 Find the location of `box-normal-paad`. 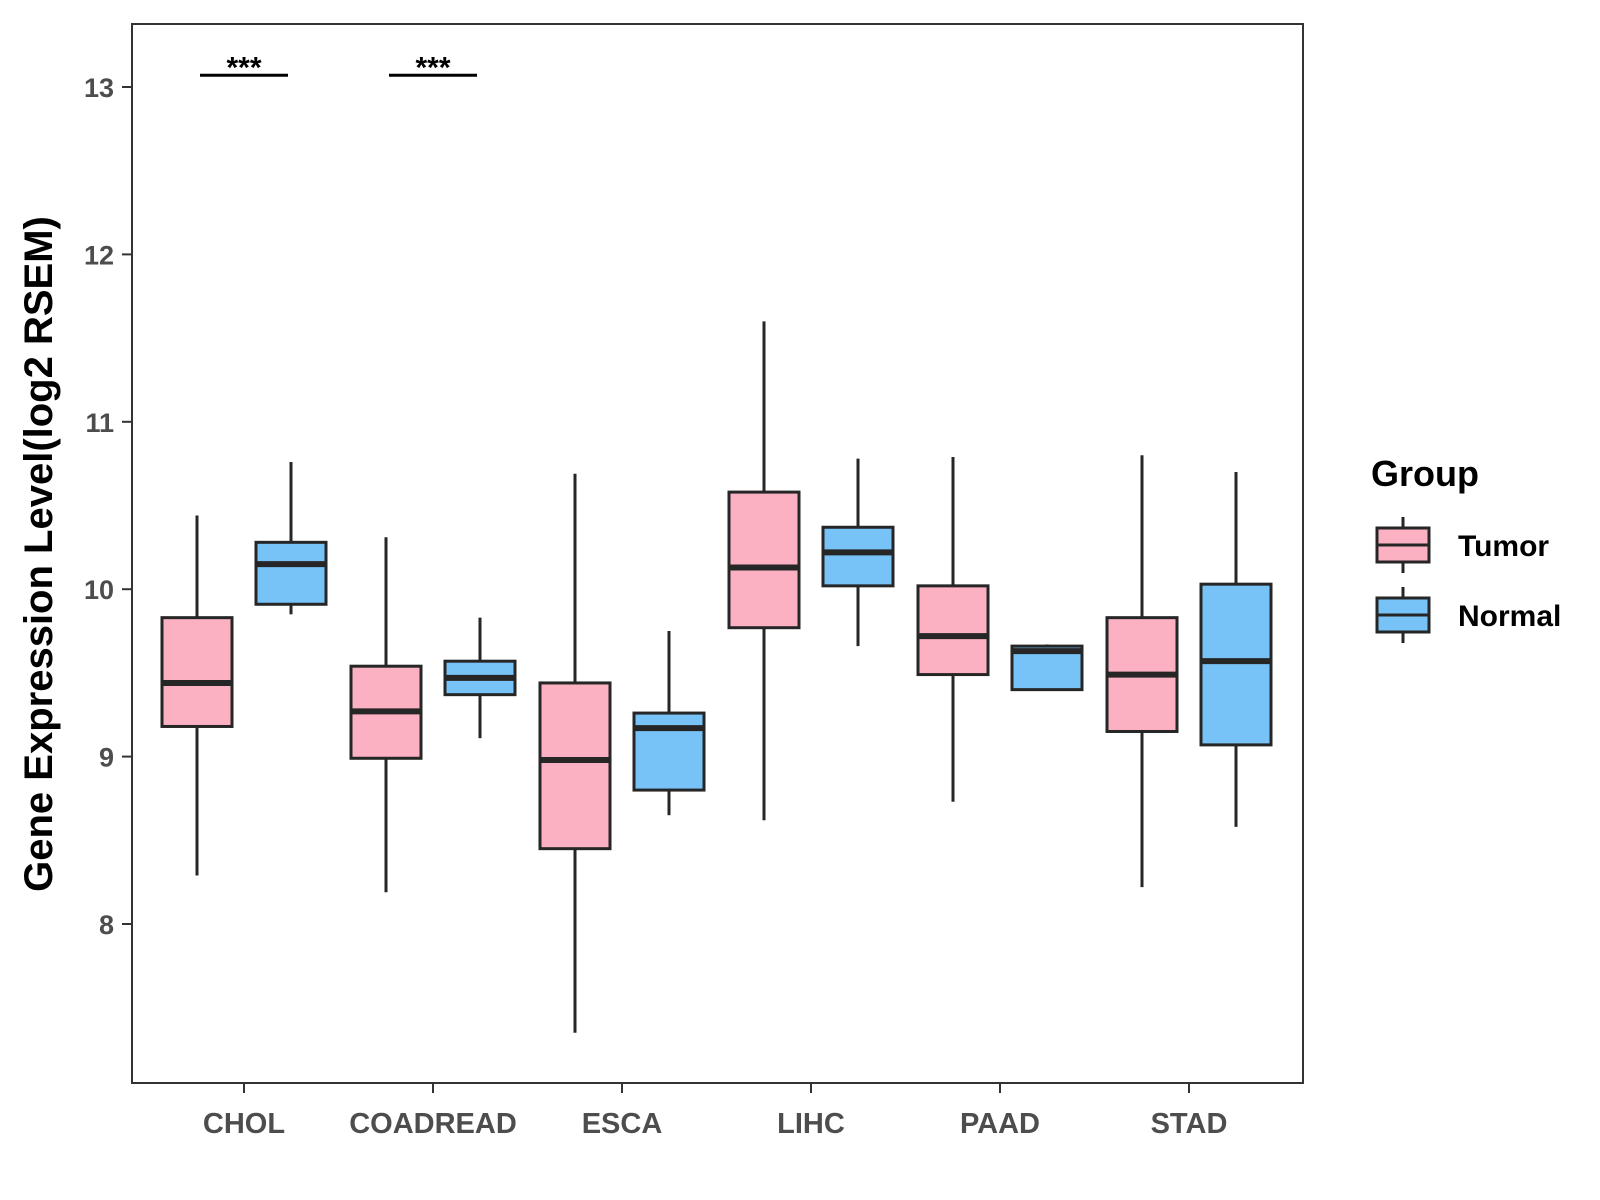

box-normal-paad is located at coordinates (1047, 668).